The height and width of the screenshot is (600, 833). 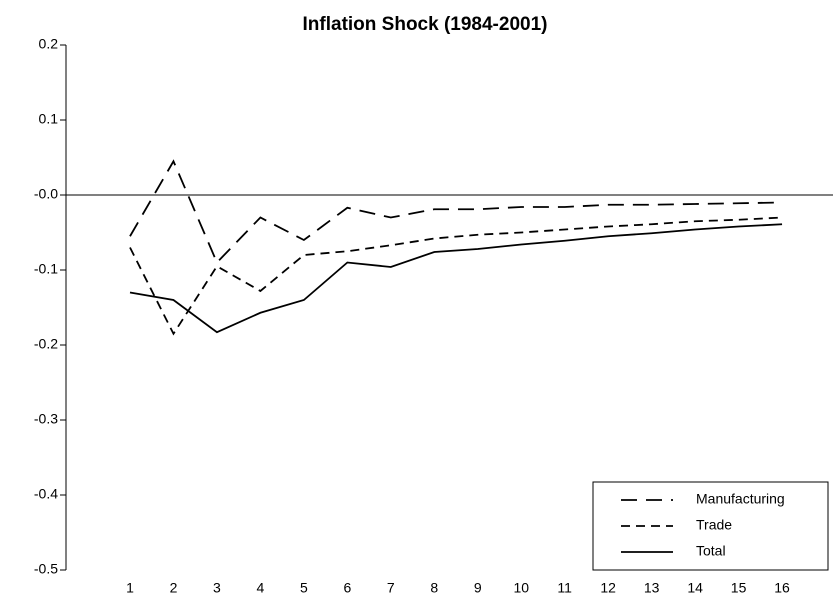 What do you see at coordinates (46, 494) in the screenshot?
I see `y-tick-label: -0.4` at bounding box center [46, 494].